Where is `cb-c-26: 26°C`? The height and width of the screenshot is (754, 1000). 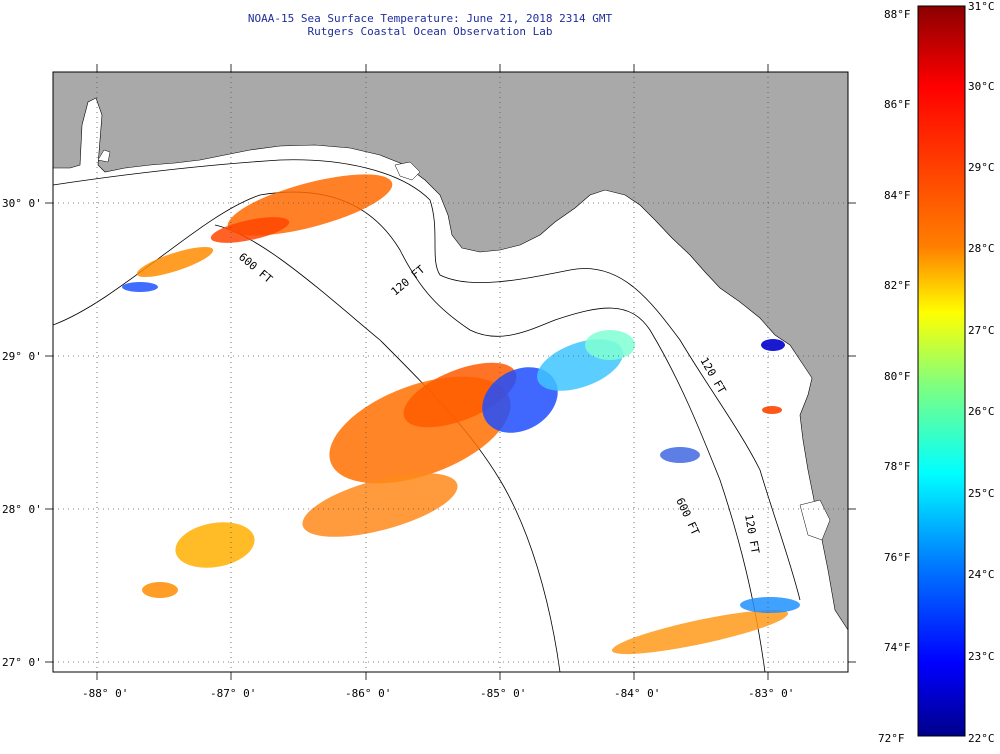
cb-c-26: 26°C is located at coordinates (981, 411).